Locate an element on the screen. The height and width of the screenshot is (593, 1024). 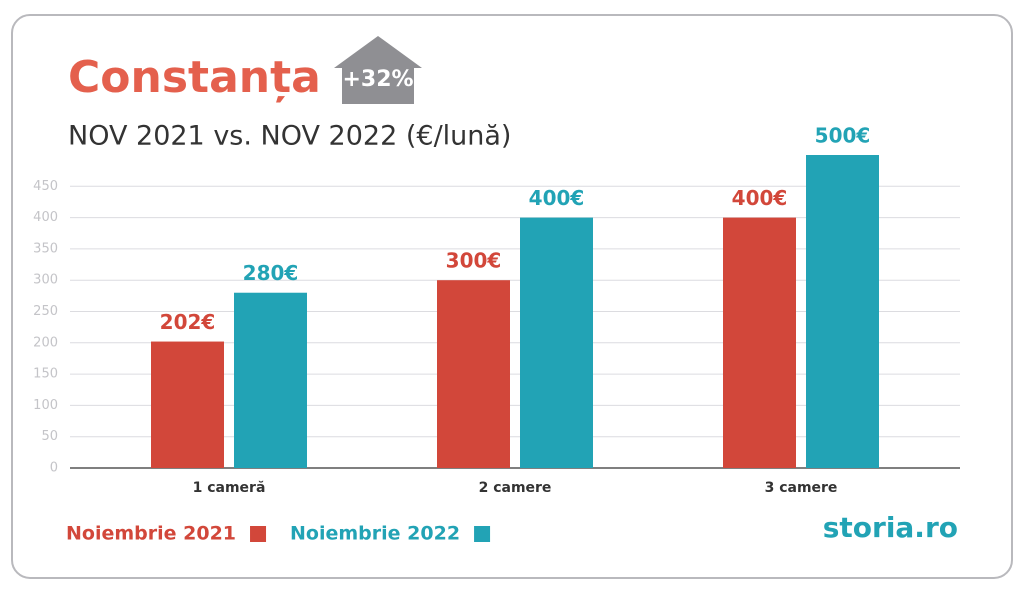
x-tick-label: 2 camere is located at coordinates (515, 488).